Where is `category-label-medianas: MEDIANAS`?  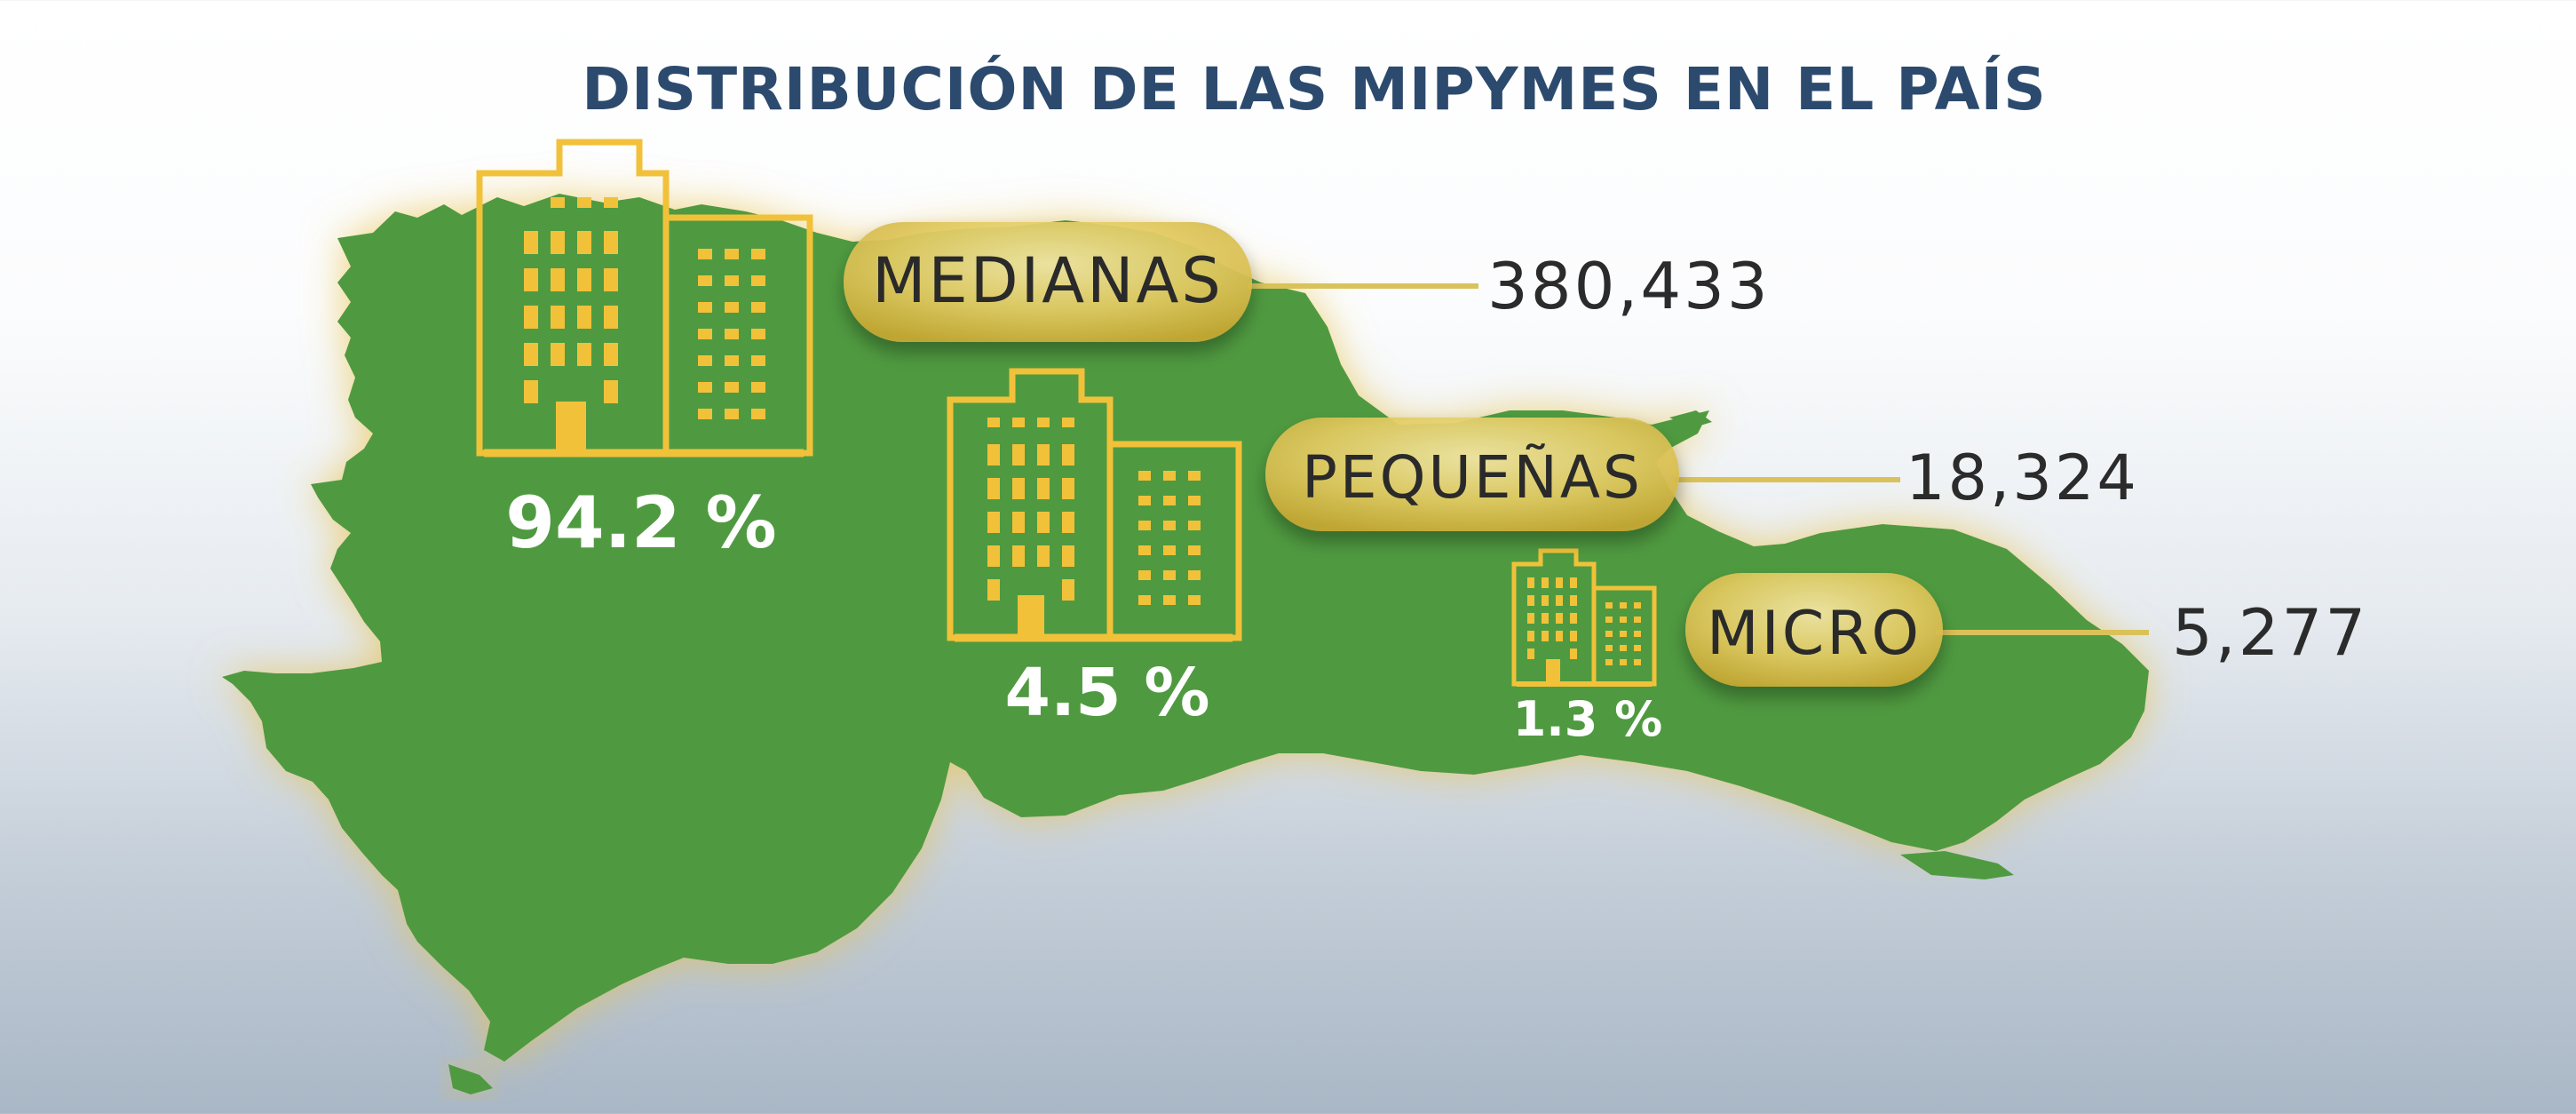 category-label-medianas: MEDIANAS is located at coordinates (1048, 280).